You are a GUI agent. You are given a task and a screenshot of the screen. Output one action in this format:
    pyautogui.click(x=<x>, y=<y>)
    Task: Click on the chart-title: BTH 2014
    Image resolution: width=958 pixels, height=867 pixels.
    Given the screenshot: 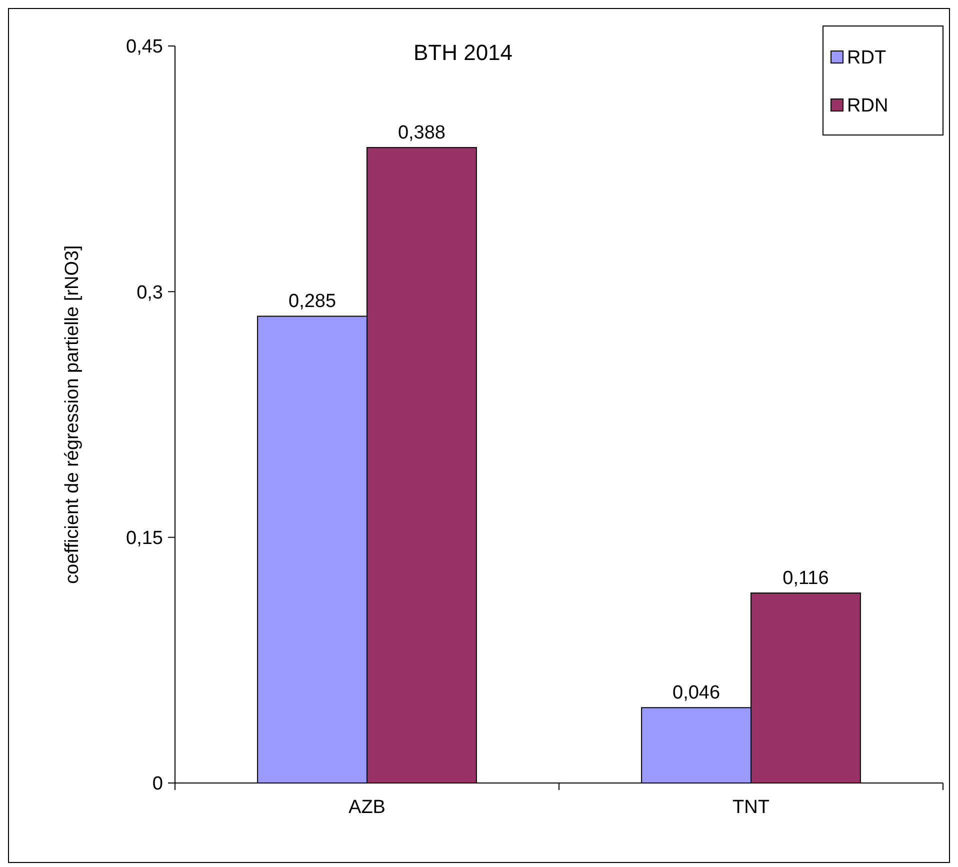 What is the action you would take?
    pyautogui.click(x=463, y=52)
    